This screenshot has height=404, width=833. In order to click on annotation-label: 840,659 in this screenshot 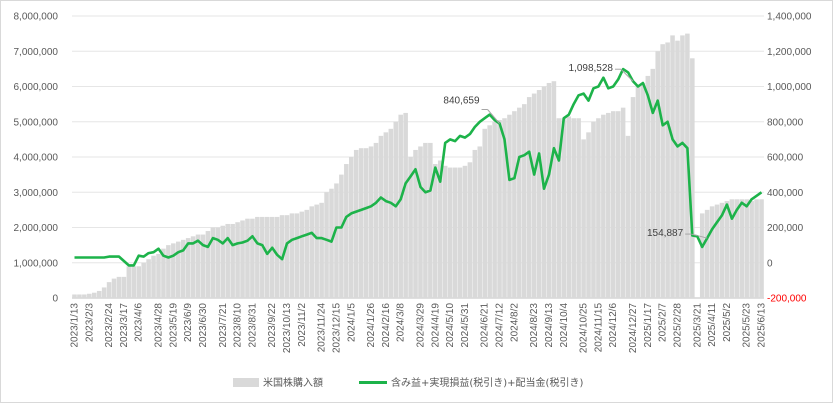, I will do `click(461, 101)`.